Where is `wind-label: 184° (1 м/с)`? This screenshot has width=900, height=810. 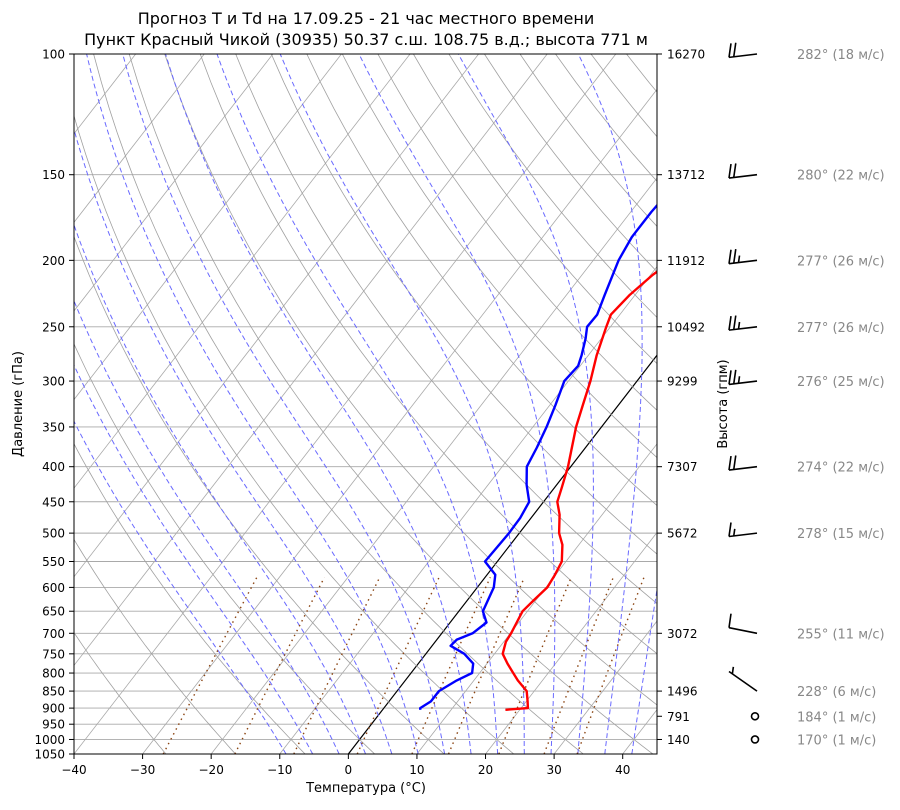 wind-label: 184° (1 м/с) is located at coordinates (836, 717).